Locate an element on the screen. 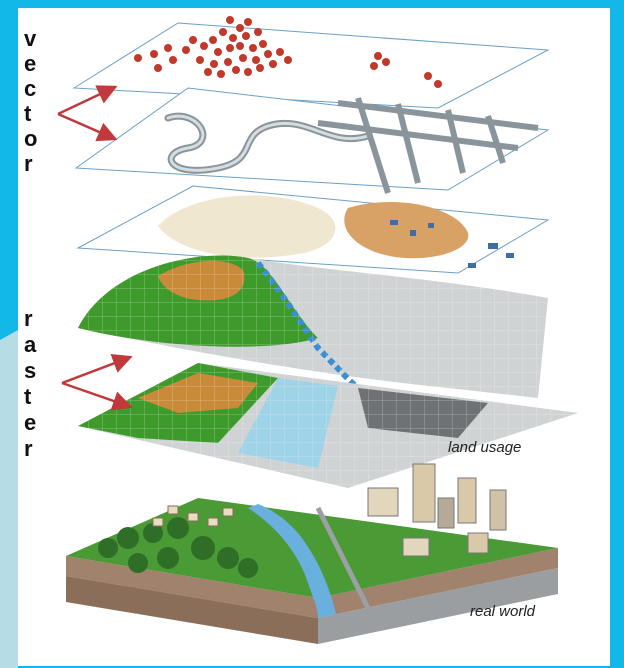 This screenshot has height=668, width=624. point-layer is located at coordinates (311, 62).